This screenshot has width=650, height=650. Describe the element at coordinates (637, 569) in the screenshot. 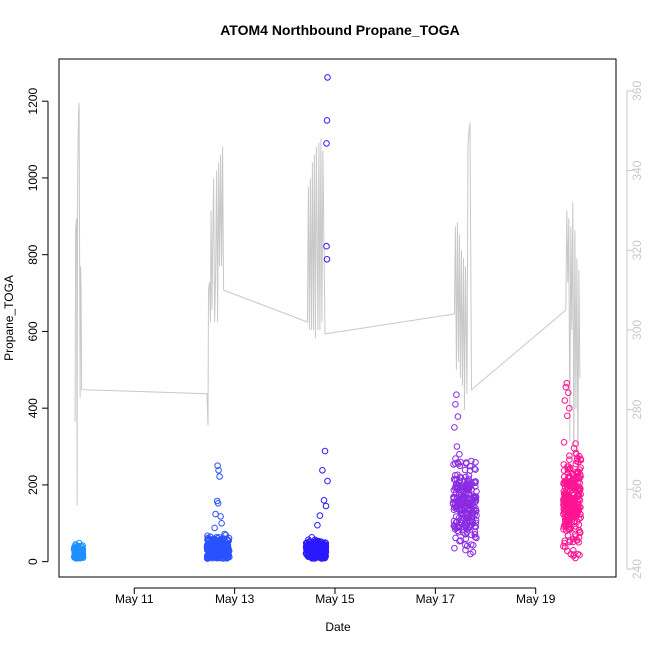

I see `y2-tick-label: 240` at that location.